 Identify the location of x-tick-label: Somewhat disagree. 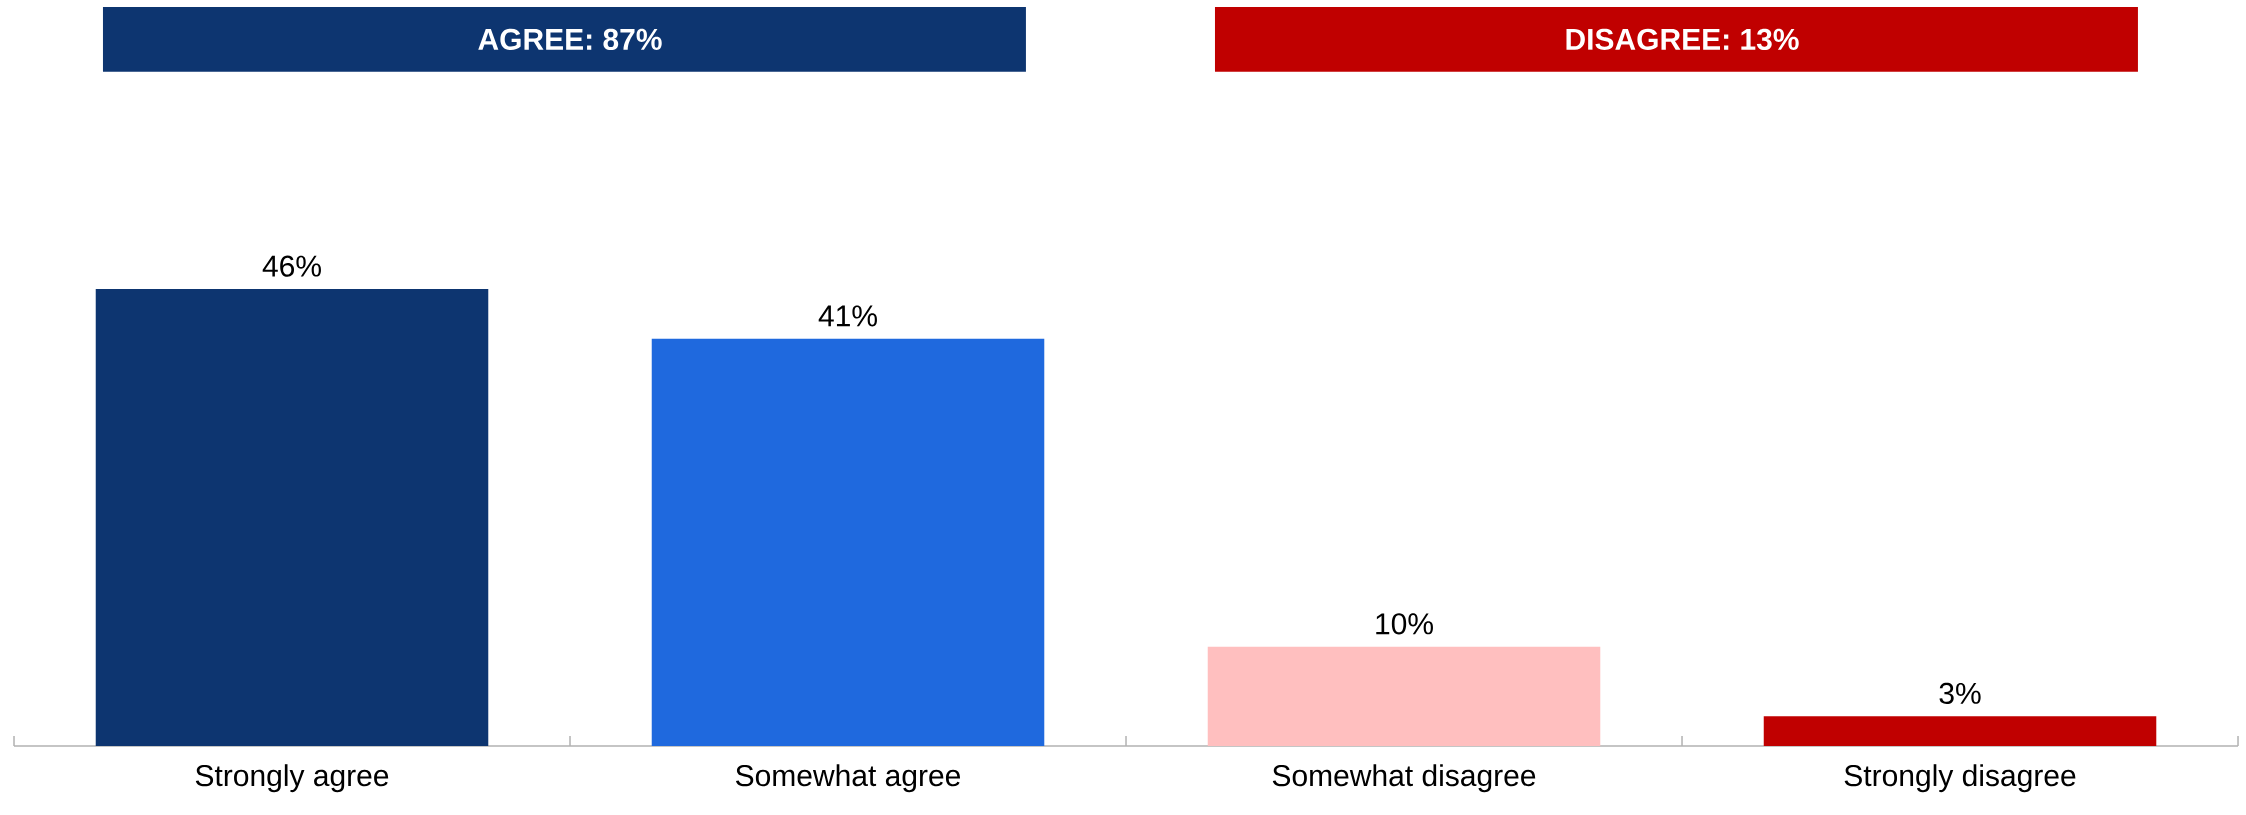
(1404, 778).